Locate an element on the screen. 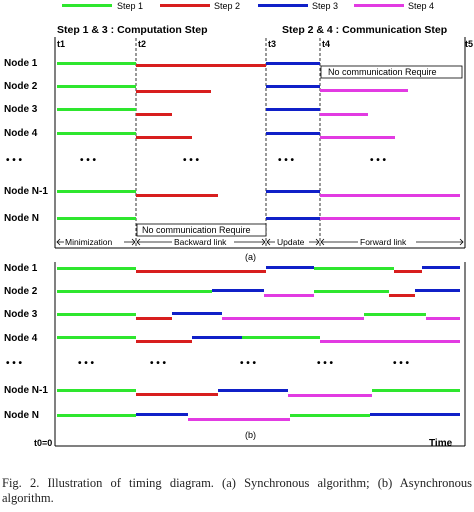 The image size is (474, 512). panel-a-node-label: Node N is located at coordinates (21, 218).